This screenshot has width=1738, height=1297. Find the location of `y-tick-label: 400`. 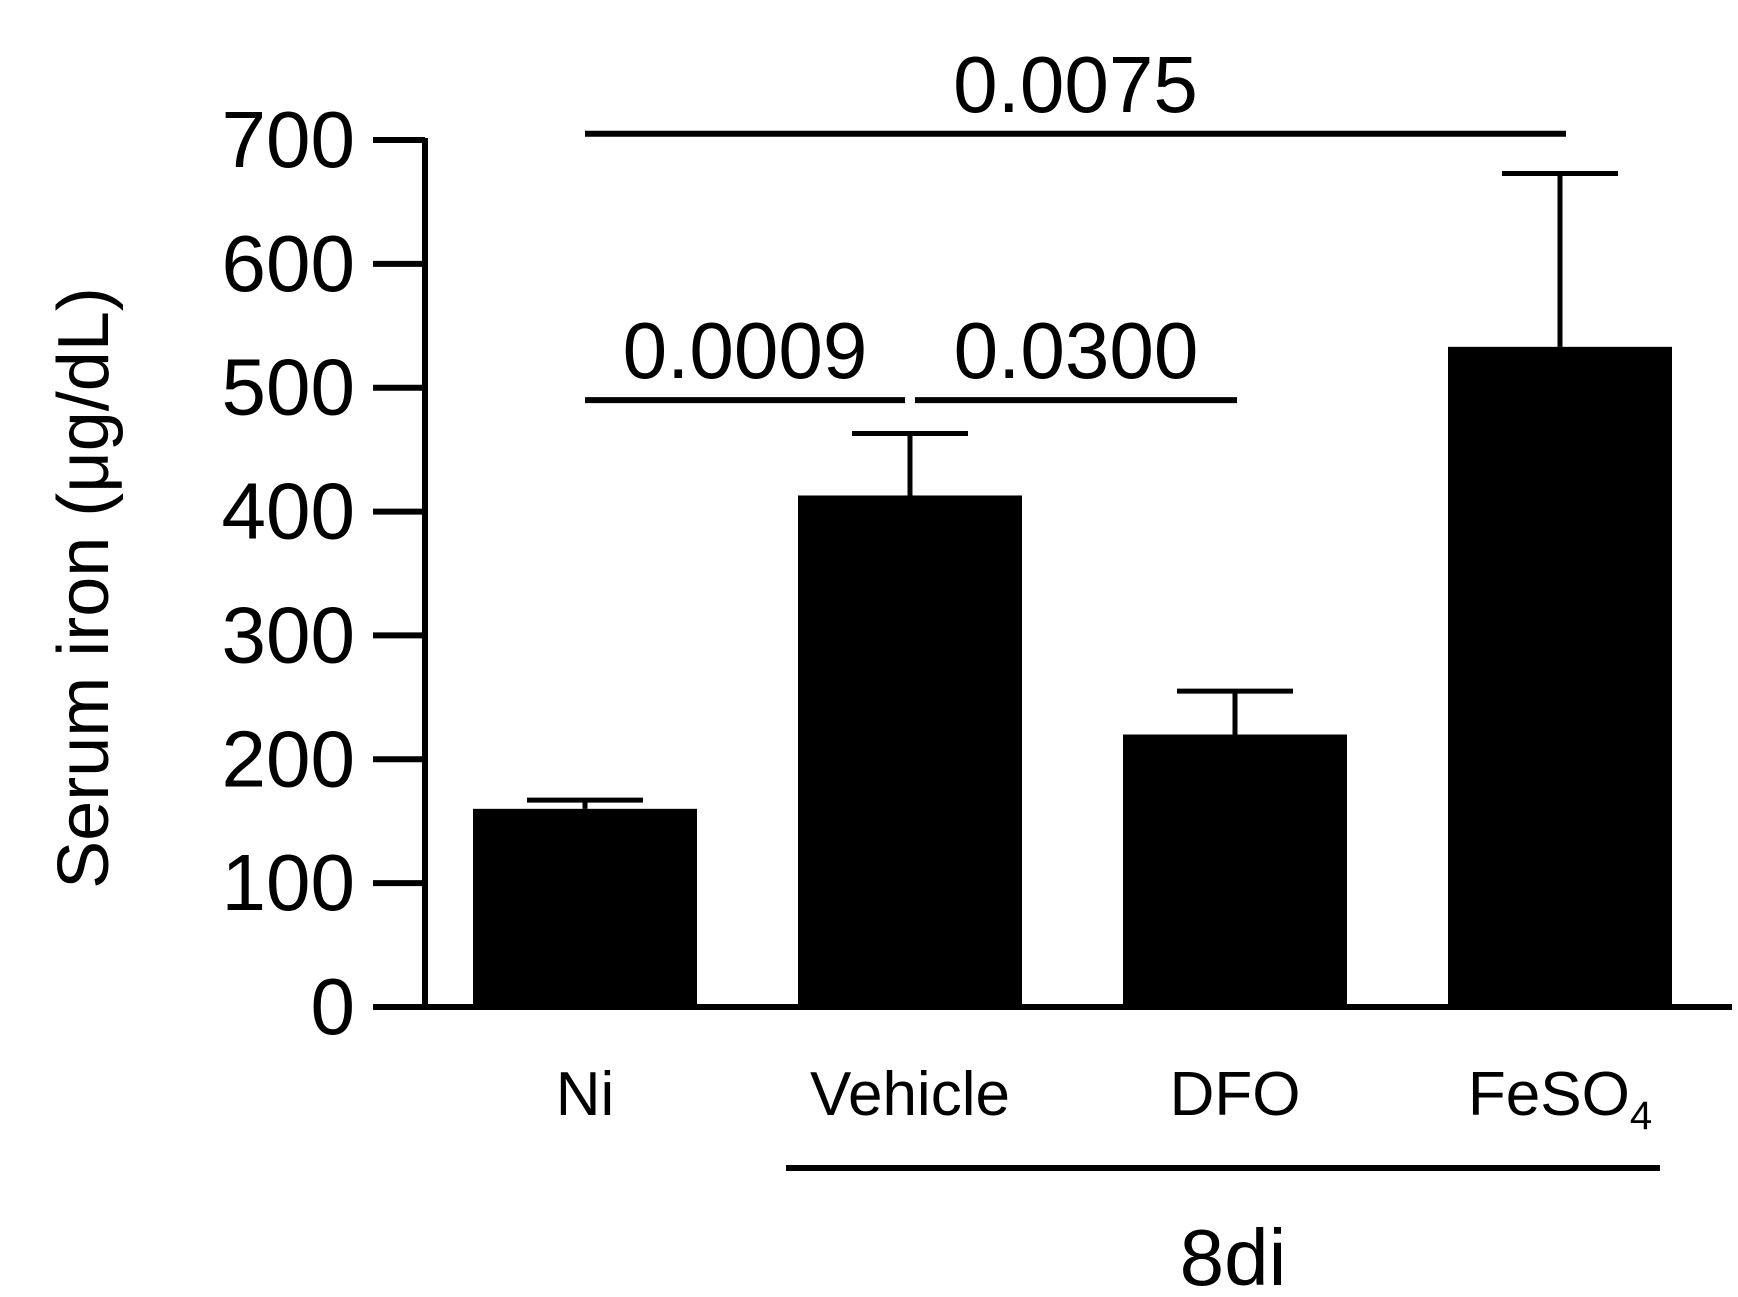

y-tick-label: 400 is located at coordinates (288, 511).